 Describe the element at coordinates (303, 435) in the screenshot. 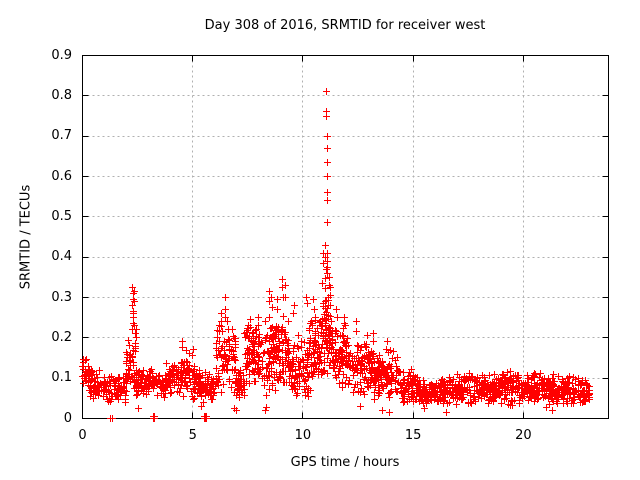

I see `x-tick-label: 10` at that location.